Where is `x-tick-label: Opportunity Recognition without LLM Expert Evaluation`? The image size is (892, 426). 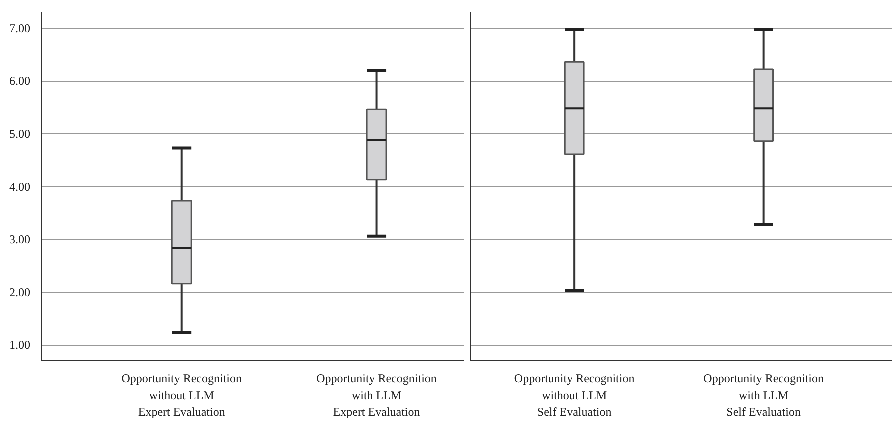
x-tick-label: Opportunity Recognition without LLM Expert Evaluation is located at coordinates (182, 396).